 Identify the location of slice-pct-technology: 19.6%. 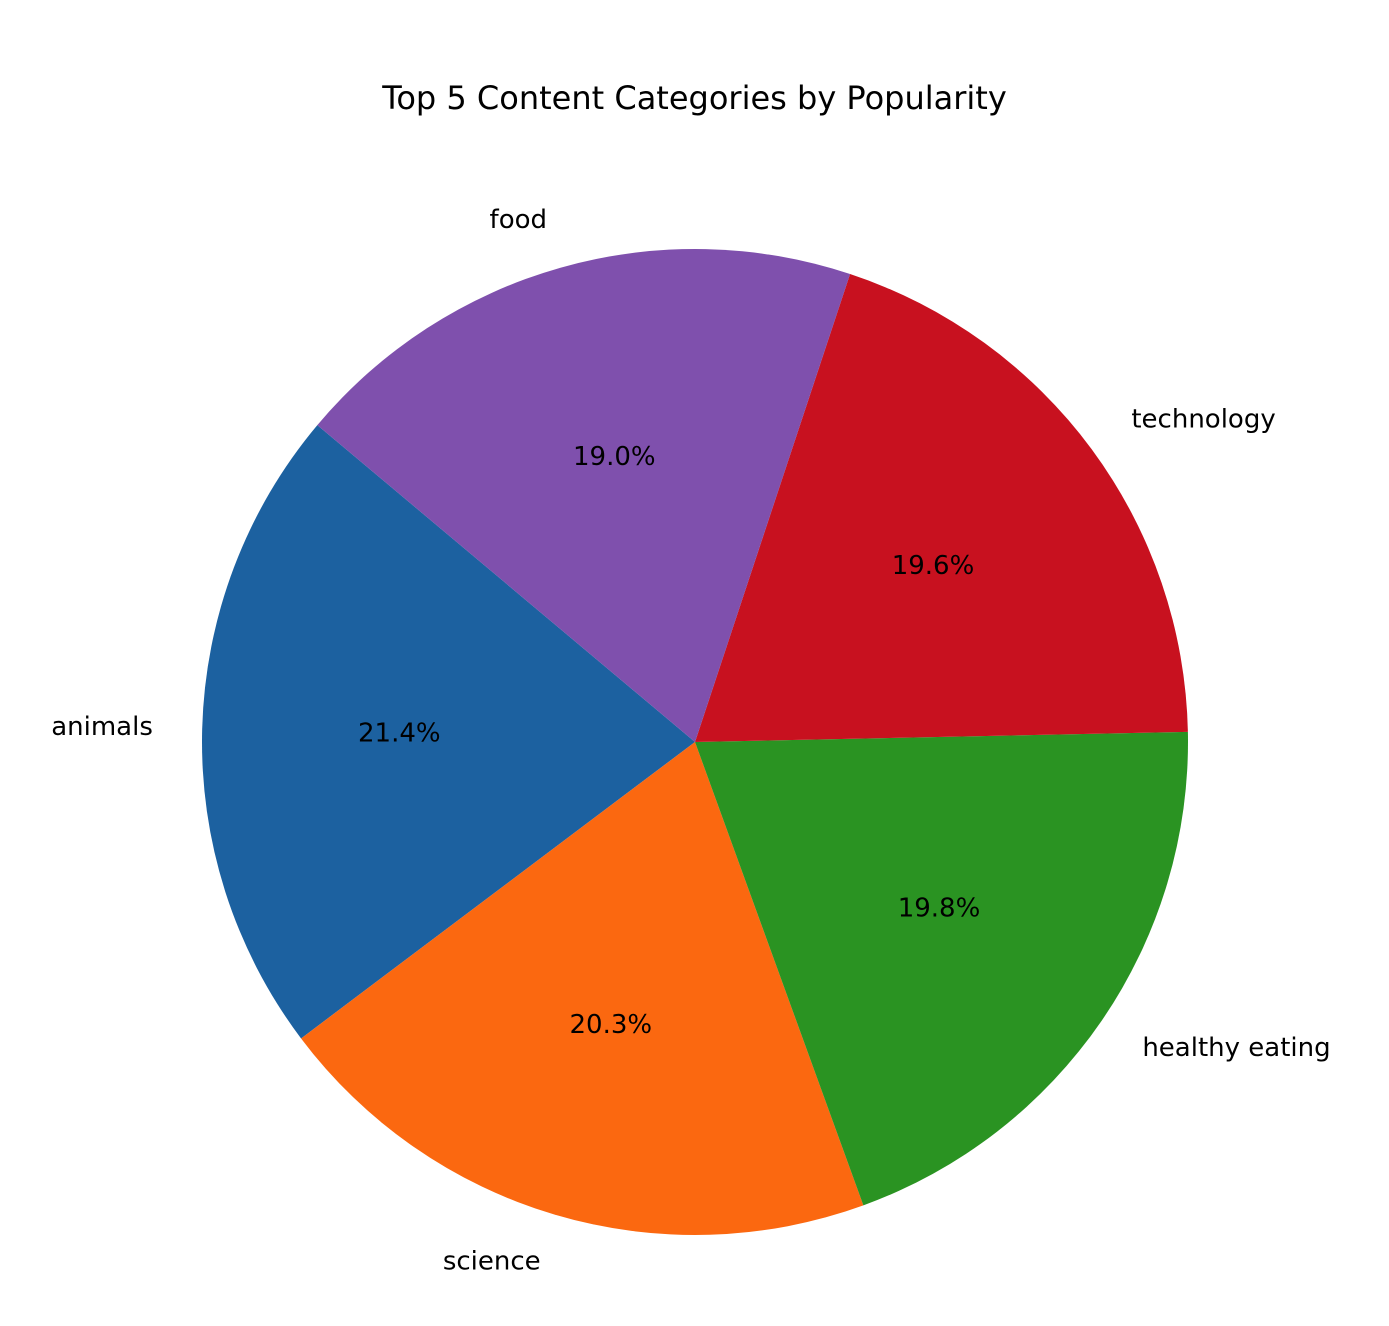
(933, 566).